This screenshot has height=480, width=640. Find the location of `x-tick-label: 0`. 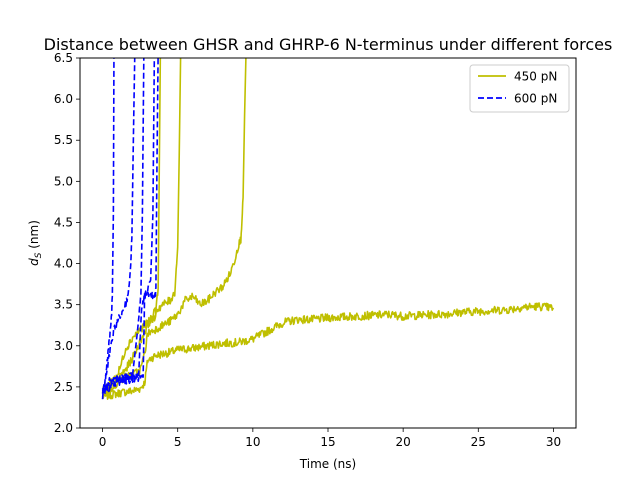

x-tick-label: 0 is located at coordinates (103, 442).